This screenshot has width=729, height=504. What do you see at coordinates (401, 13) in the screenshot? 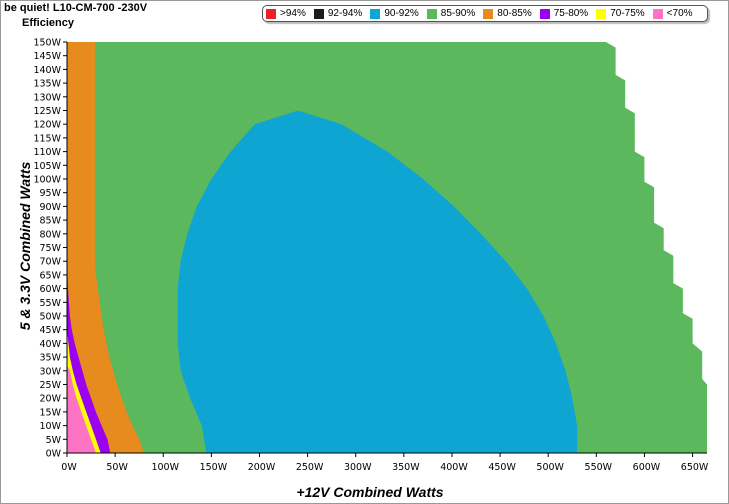
I see `legend-label-90-92: 90-92%` at bounding box center [401, 13].